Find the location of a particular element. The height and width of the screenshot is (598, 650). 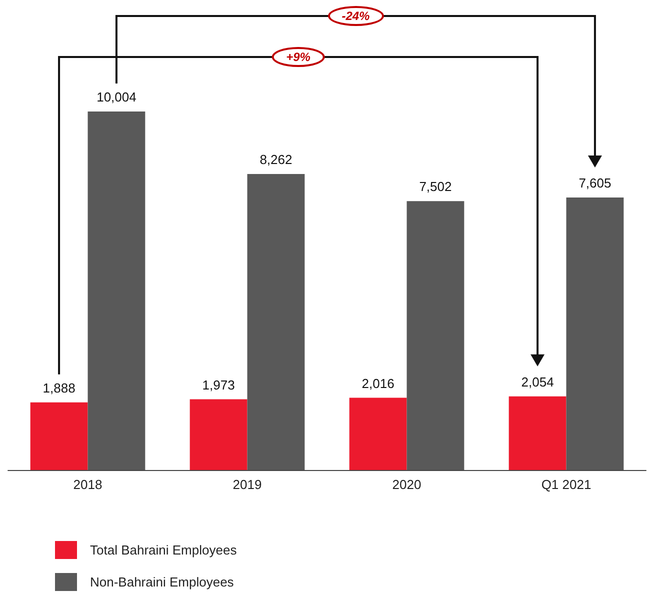

legend-label: Total Bahraini Employees is located at coordinates (164, 550).